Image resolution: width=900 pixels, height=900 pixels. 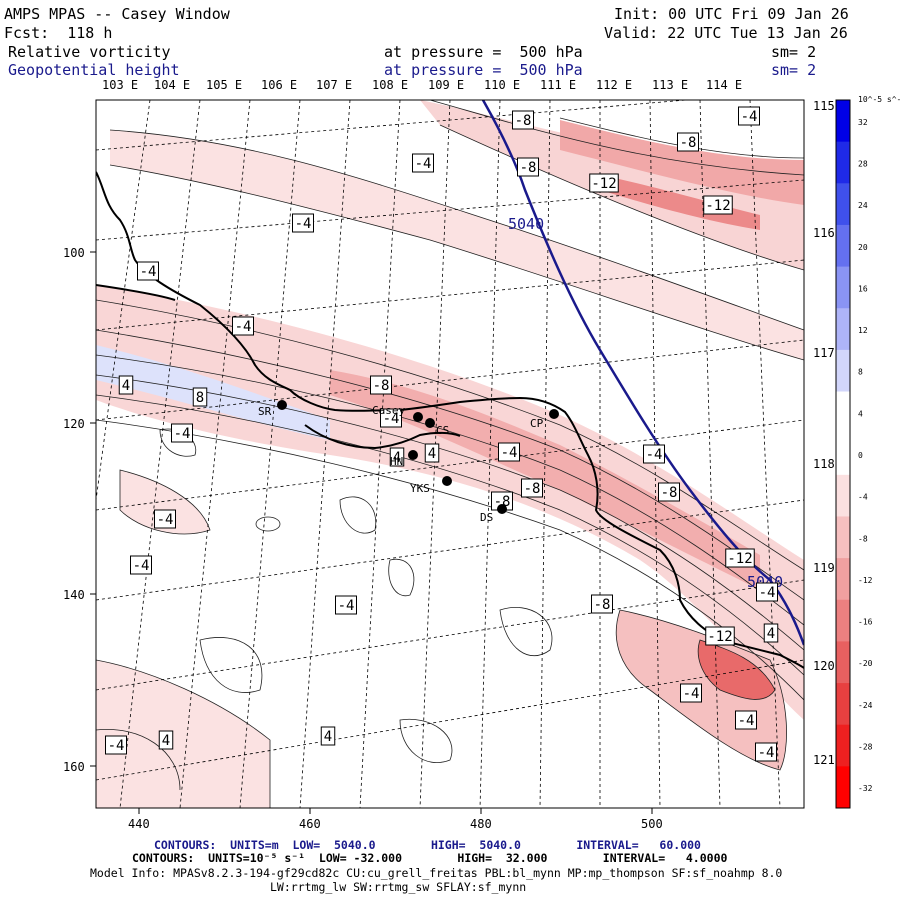 I want to click on station-marker-cs, so click(x=430, y=423).